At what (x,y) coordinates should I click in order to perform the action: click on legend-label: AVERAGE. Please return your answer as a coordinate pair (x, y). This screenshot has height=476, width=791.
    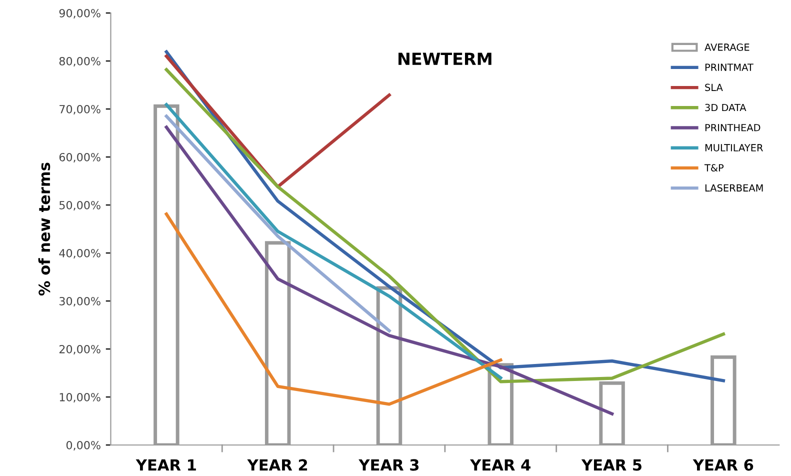
    Looking at the image, I should click on (727, 47).